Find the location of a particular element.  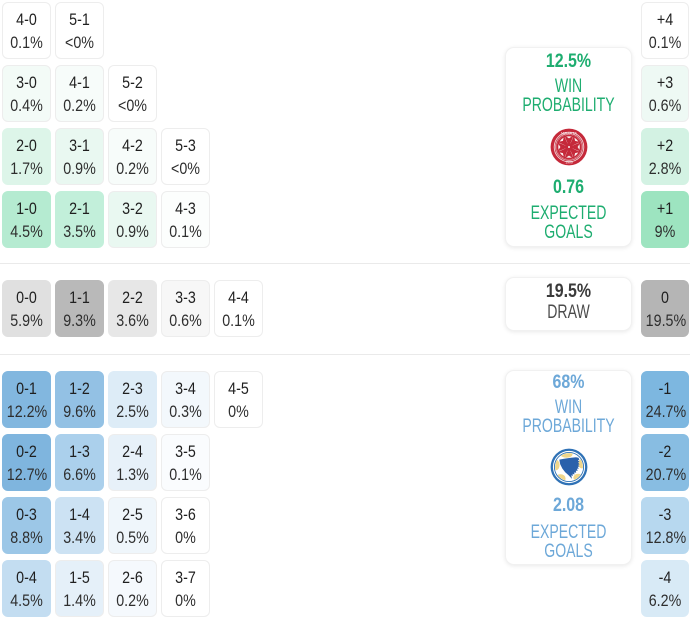

svg-text: MALTA FA is located at coordinates (569, 133).